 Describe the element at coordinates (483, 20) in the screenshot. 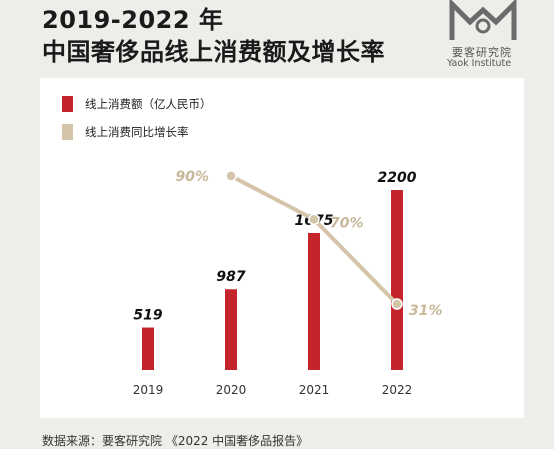

I see `yaok-logo-icon` at that location.